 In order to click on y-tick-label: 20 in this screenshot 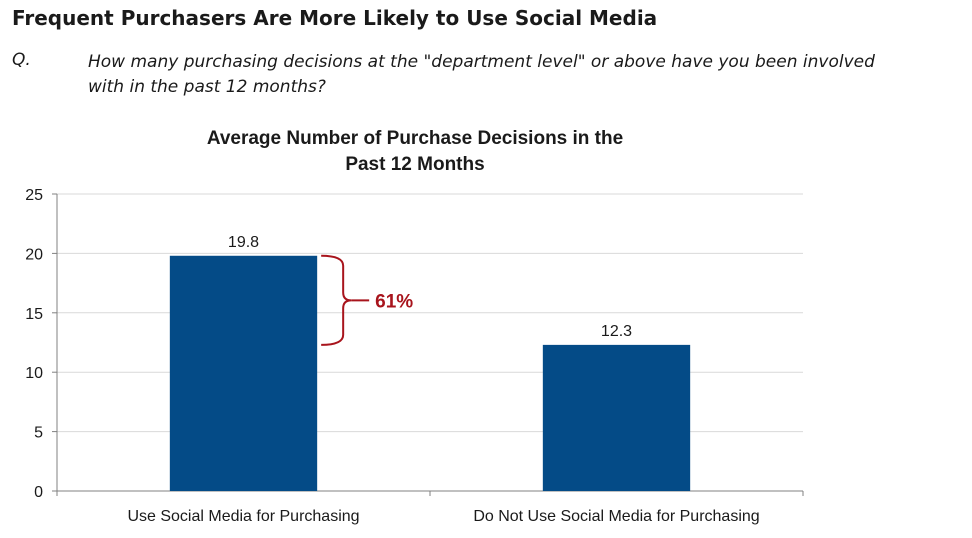, I will do `click(34, 254)`.